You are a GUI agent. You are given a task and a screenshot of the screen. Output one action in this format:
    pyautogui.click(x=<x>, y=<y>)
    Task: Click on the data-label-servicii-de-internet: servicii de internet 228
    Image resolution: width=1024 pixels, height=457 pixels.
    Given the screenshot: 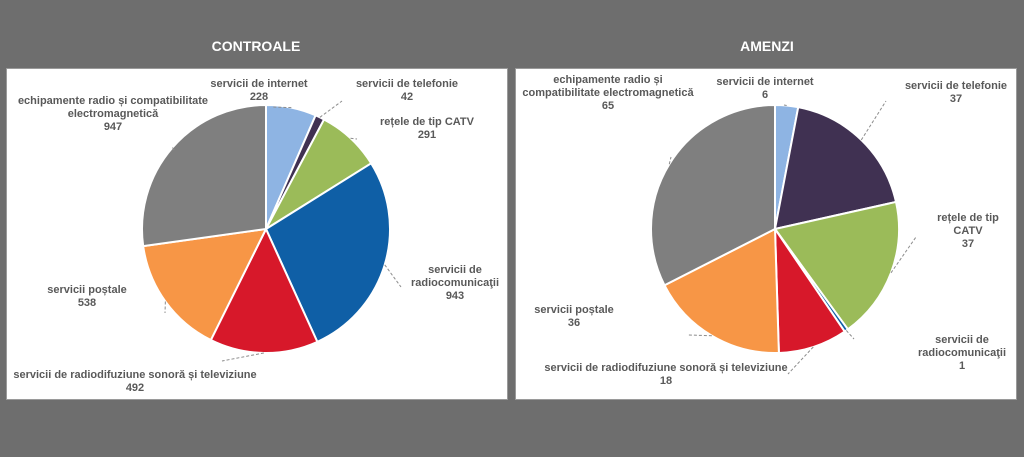 What is the action you would take?
    pyautogui.click(x=259, y=90)
    